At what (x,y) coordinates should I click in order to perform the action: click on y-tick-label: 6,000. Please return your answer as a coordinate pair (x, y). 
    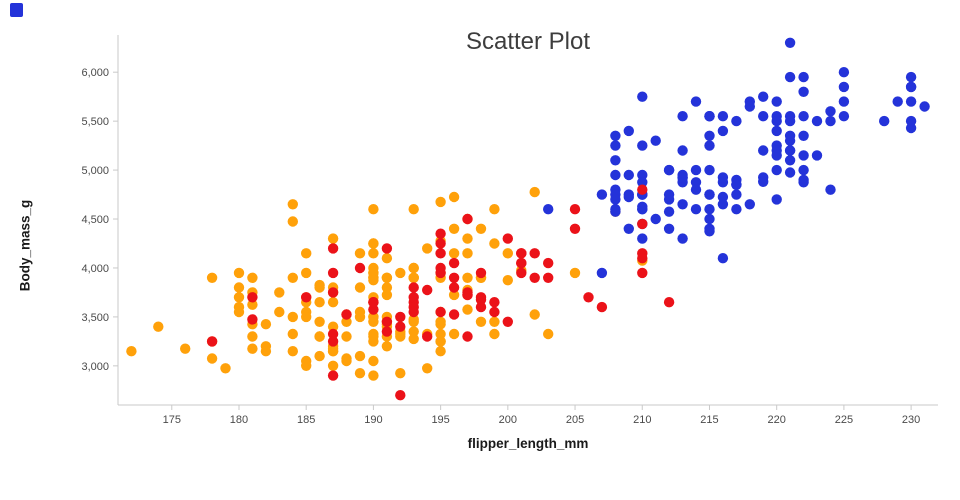
    Looking at the image, I should click on (95, 73).